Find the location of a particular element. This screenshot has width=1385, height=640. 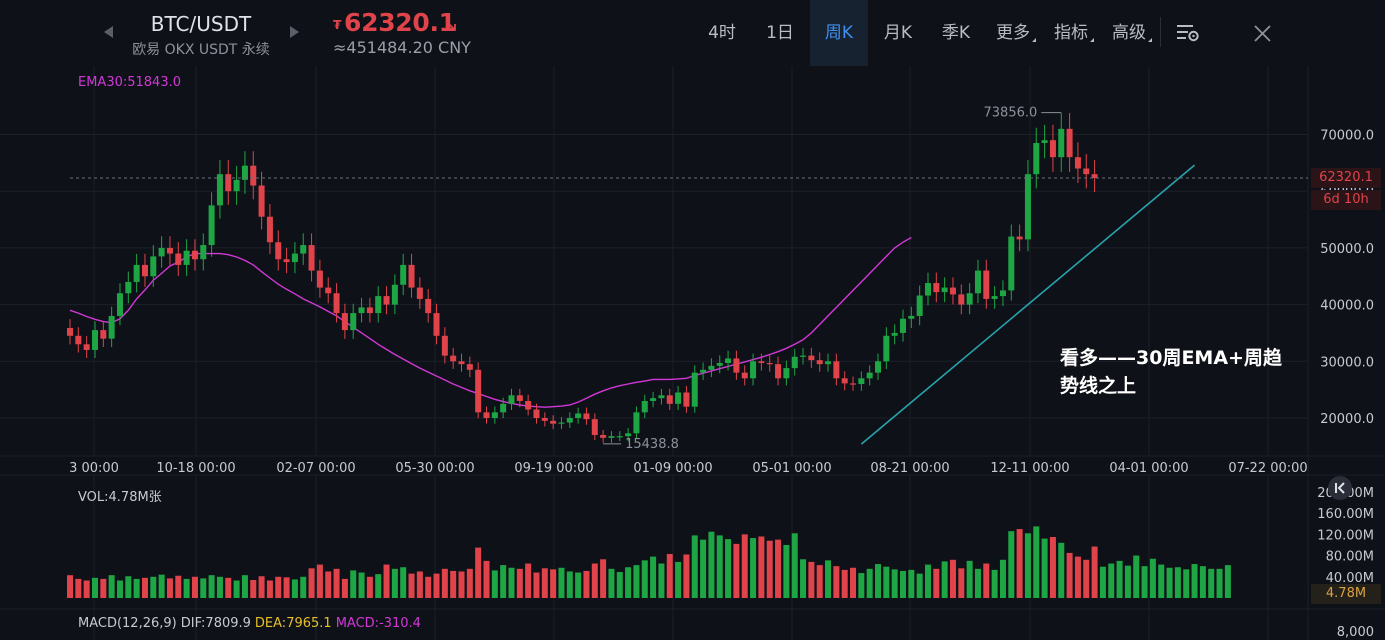

tab-quarterly: 季K is located at coordinates (956, 33).